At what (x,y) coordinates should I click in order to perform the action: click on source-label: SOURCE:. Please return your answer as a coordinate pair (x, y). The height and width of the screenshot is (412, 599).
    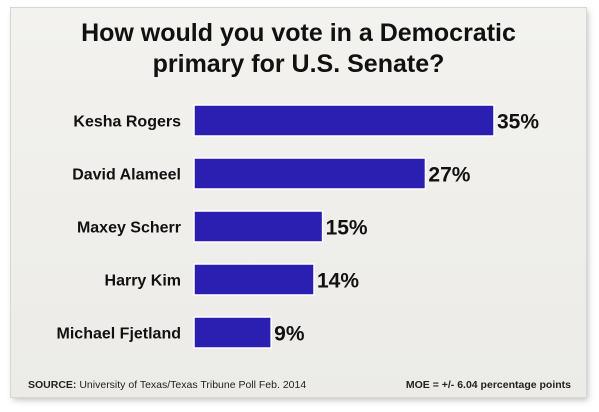
    Looking at the image, I should click on (52, 385).